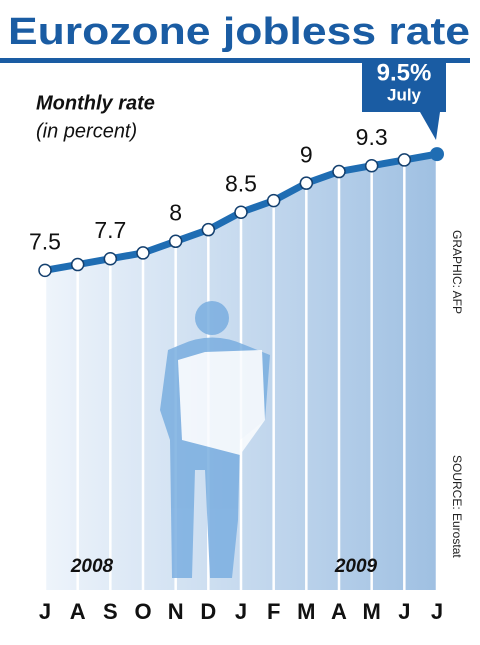 This screenshot has height=645, width=480. I want to click on x-tick-label: S, so click(110, 611).